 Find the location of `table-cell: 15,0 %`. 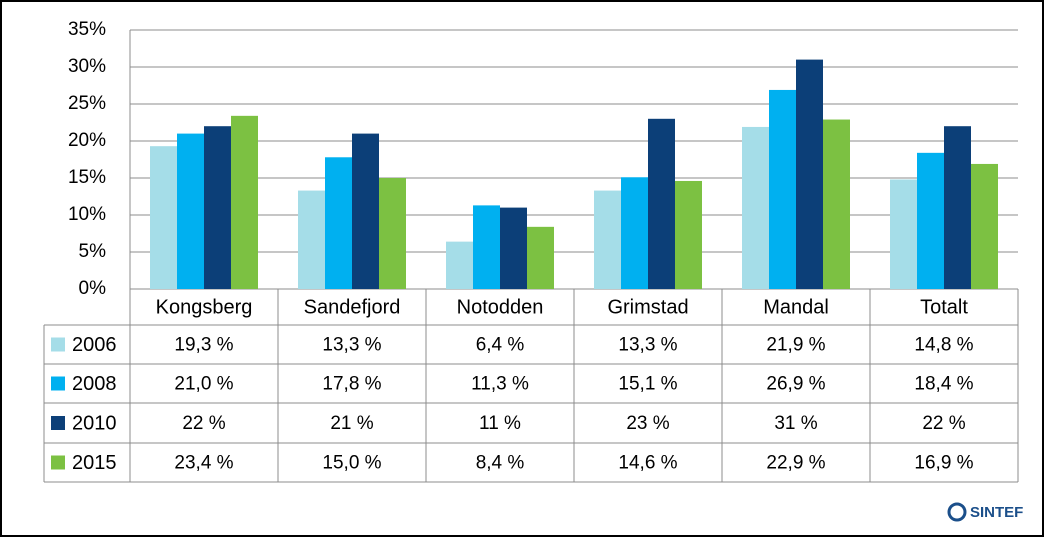

table-cell: 15,0 % is located at coordinates (351, 463).